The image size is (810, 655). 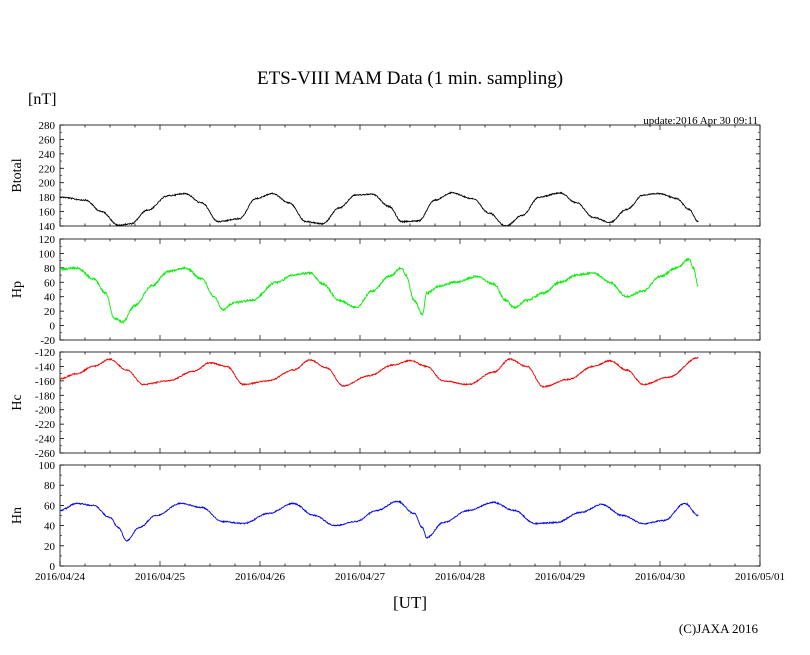 I want to click on x-tick-label: 2016/04/25, so click(x=160, y=577).